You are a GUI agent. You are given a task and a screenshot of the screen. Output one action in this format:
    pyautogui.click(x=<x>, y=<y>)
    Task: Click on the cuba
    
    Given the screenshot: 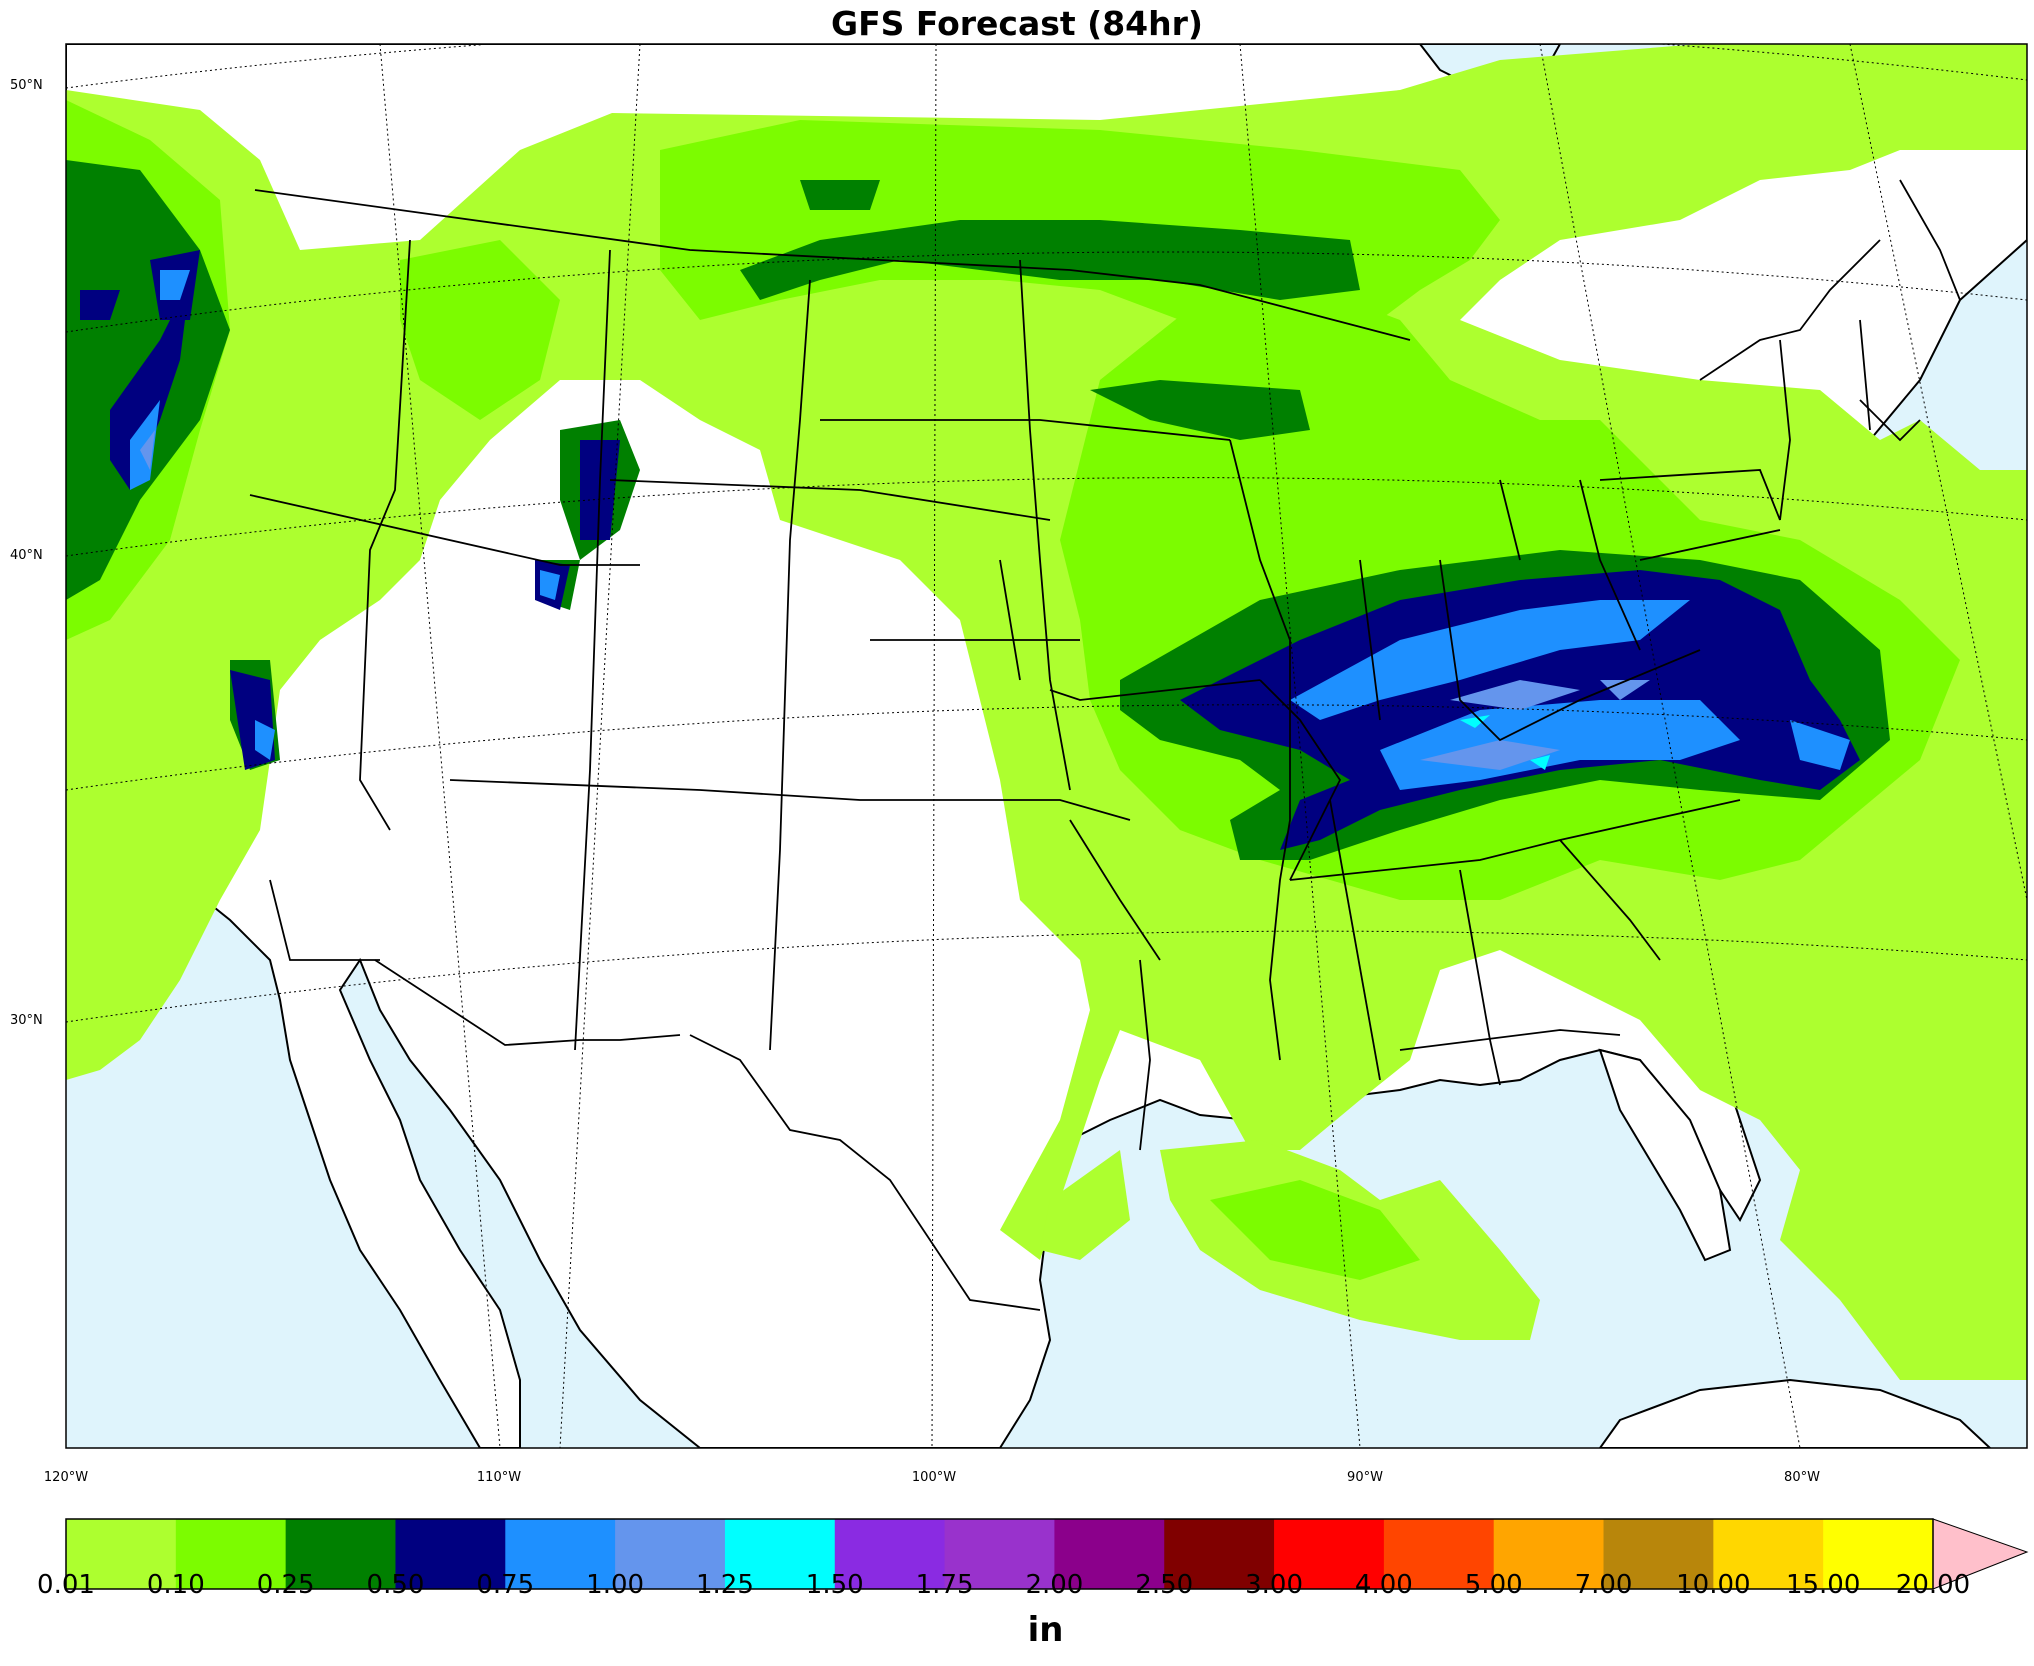 What is the action you would take?
    pyautogui.click(x=1795, y=1413)
    